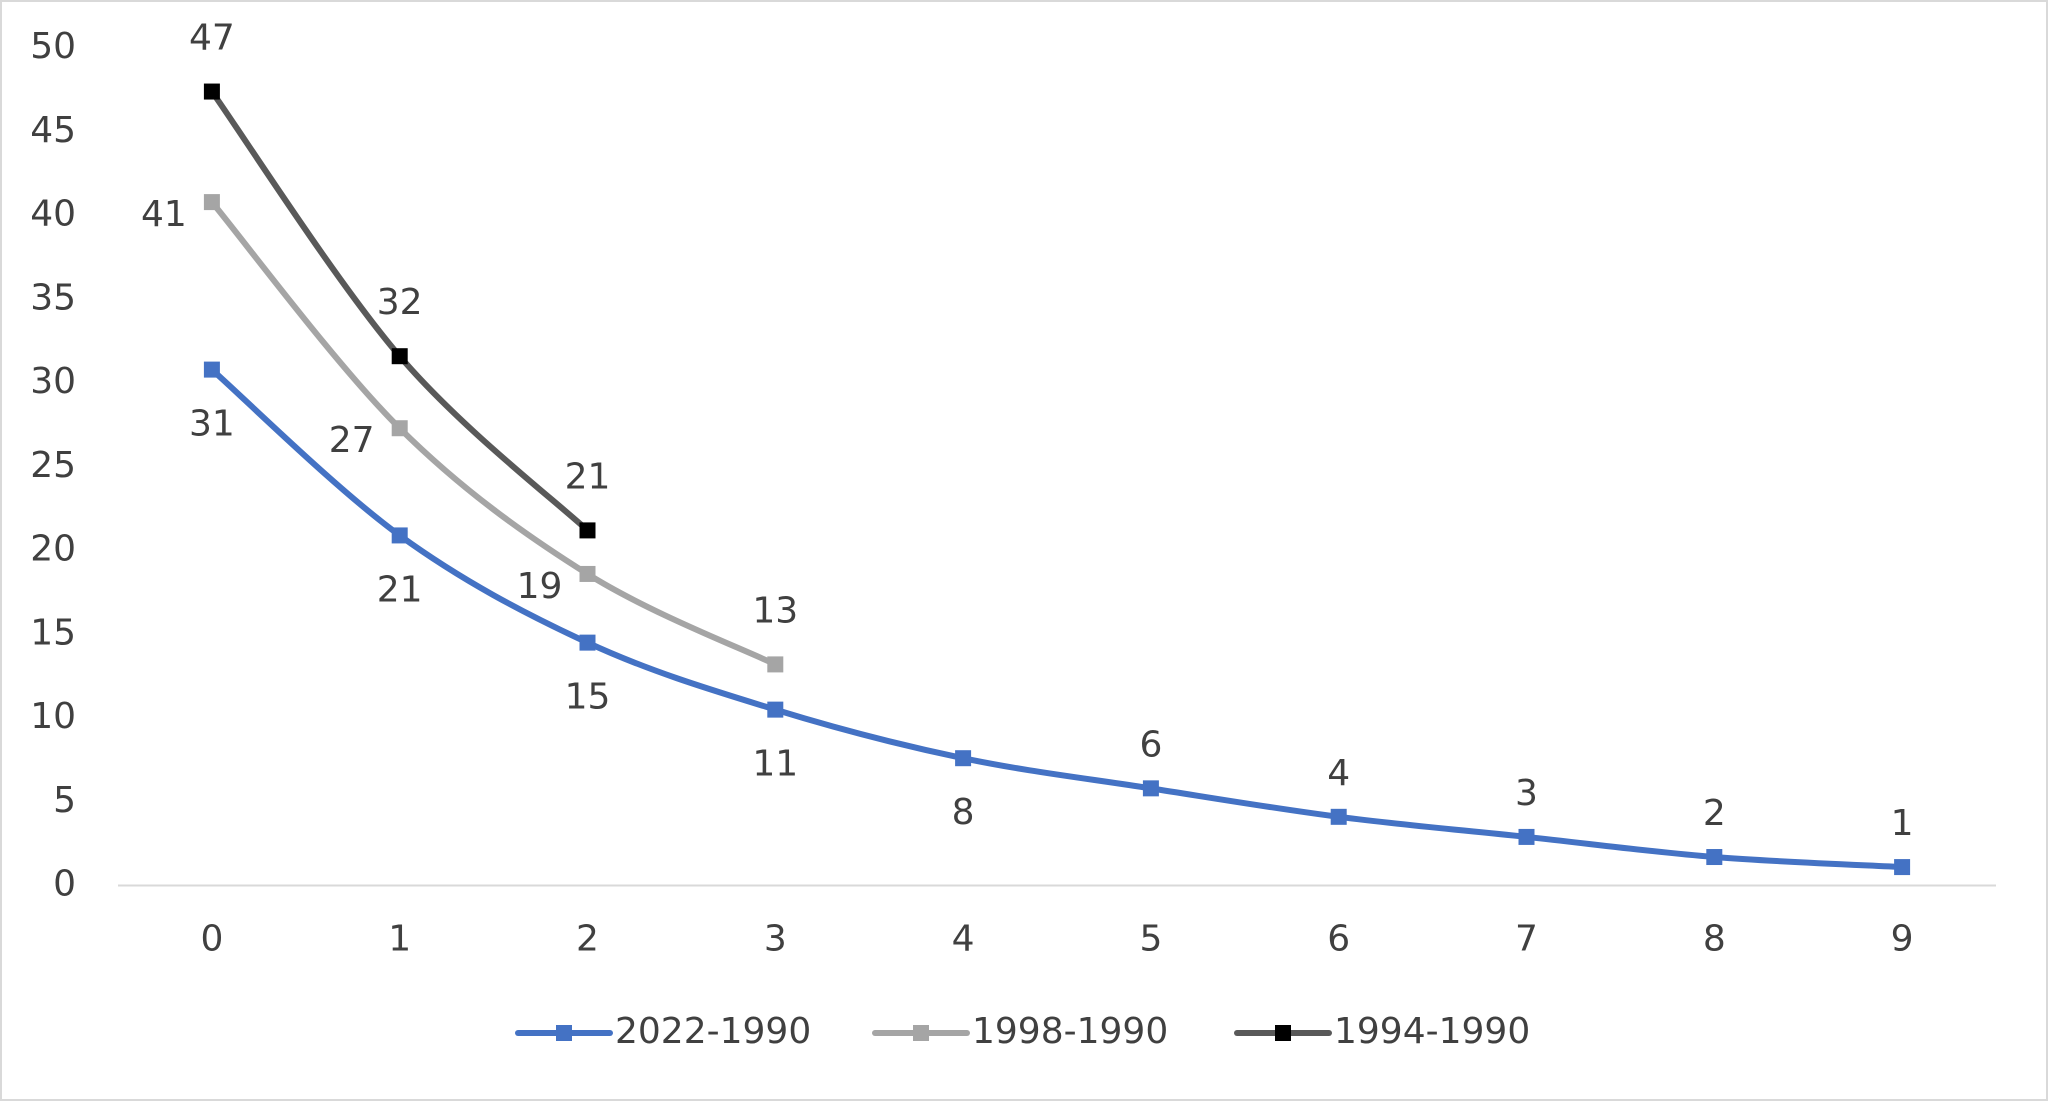 The width and height of the screenshot is (2048, 1101). What do you see at coordinates (211, 939) in the screenshot?
I see `x-tick-label: 0` at bounding box center [211, 939].